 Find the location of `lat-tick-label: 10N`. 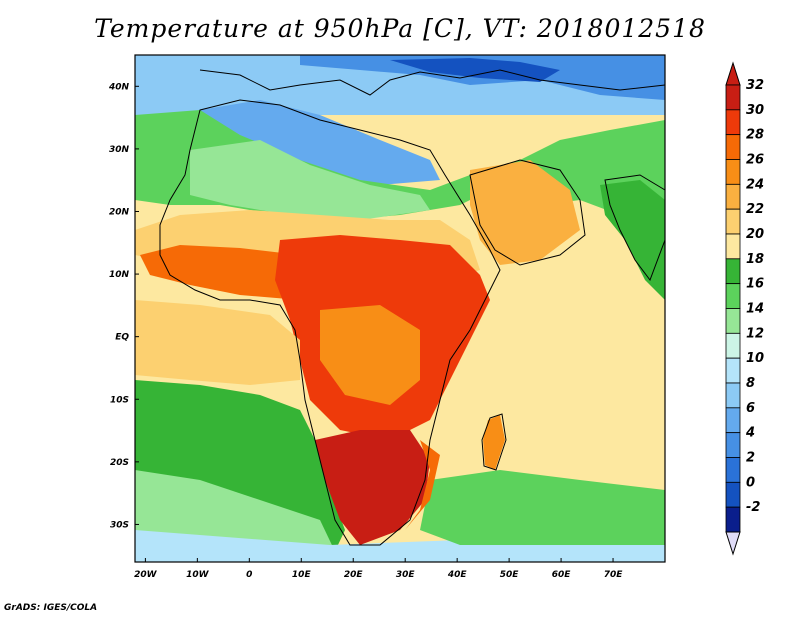

lat-tick-label: 10N is located at coordinates (119, 275).